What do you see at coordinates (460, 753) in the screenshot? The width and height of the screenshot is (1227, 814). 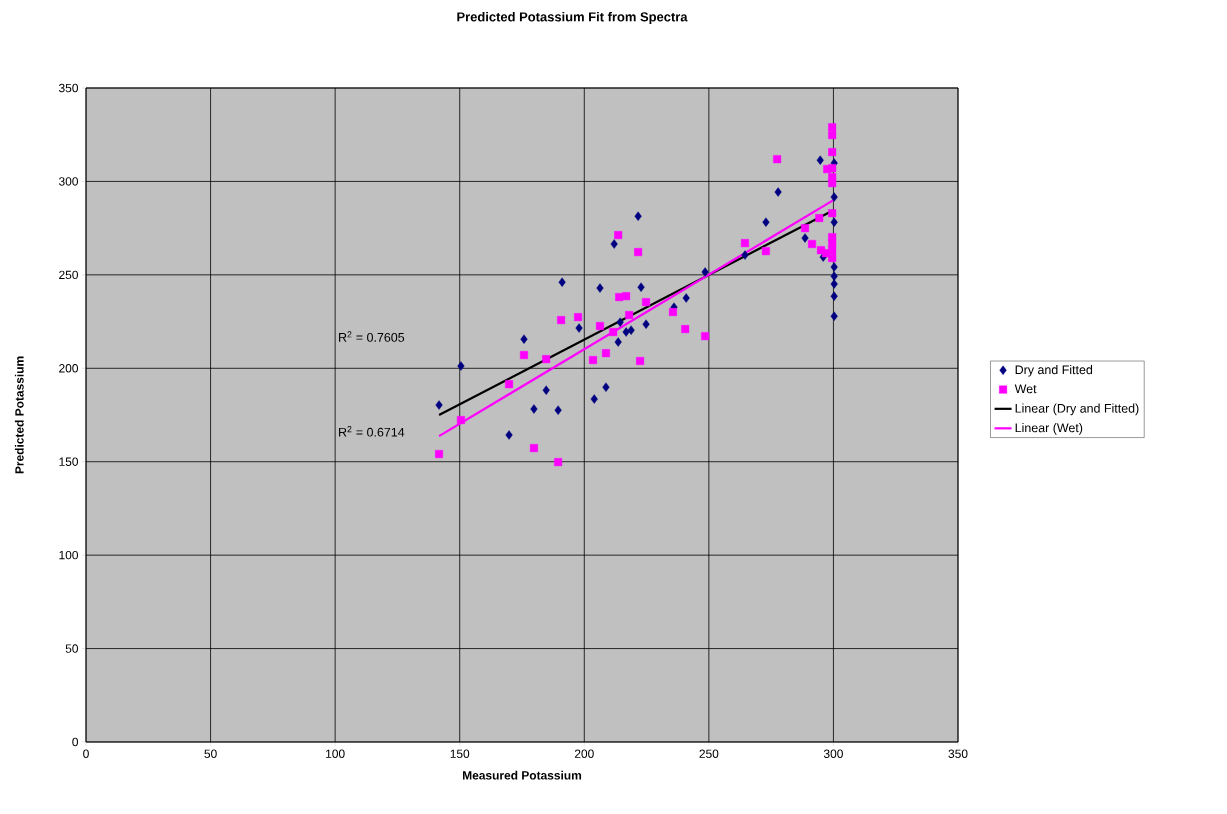 I see `x-tick-label: 150` at bounding box center [460, 753].